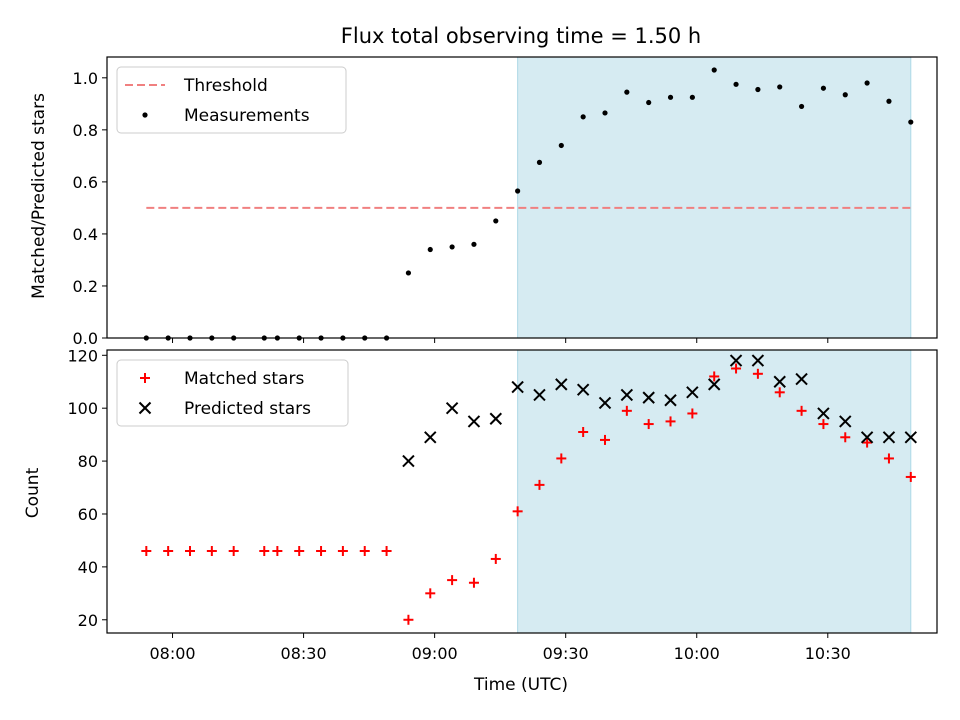 The width and height of the screenshot is (960, 720). I want to click on y-tick-label: 0.4, so click(85, 234).